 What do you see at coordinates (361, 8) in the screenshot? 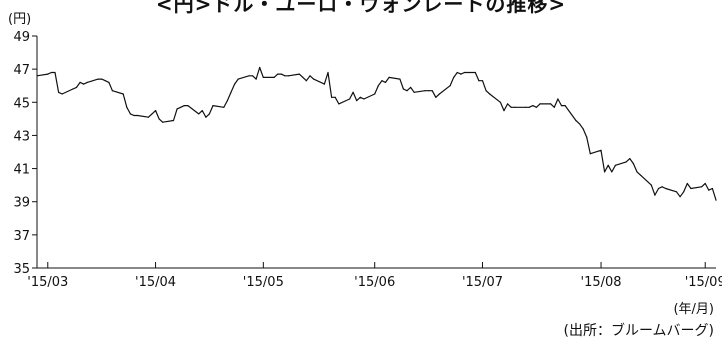
I see `chart-title: <円>ドル・ユーロ・ウォンレートの推移>` at bounding box center [361, 8].